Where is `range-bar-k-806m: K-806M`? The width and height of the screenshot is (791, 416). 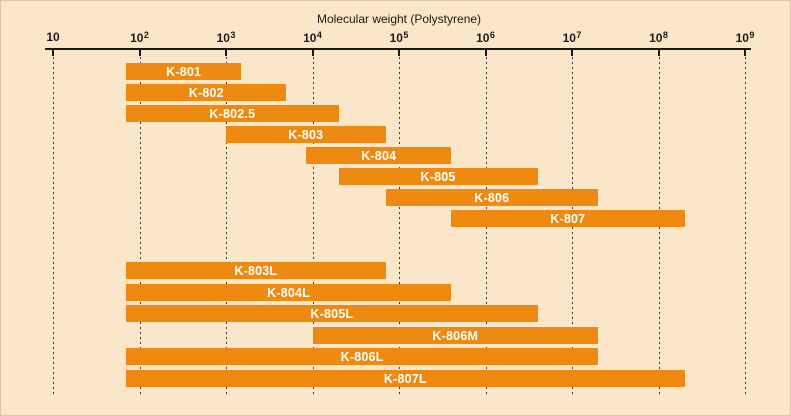 range-bar-k-806m: K-806M is located at coordinates (455, 335).